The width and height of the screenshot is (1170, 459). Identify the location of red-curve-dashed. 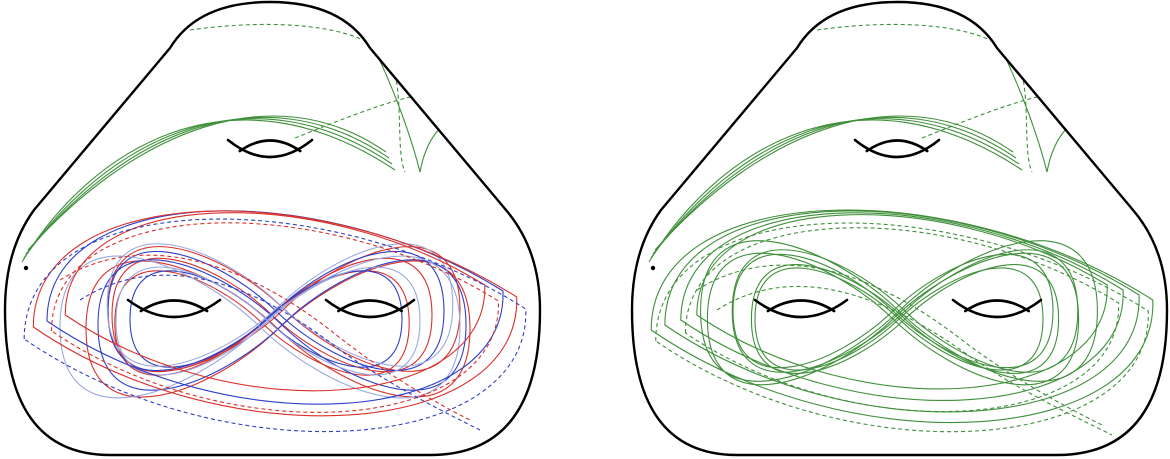
(265, 337).